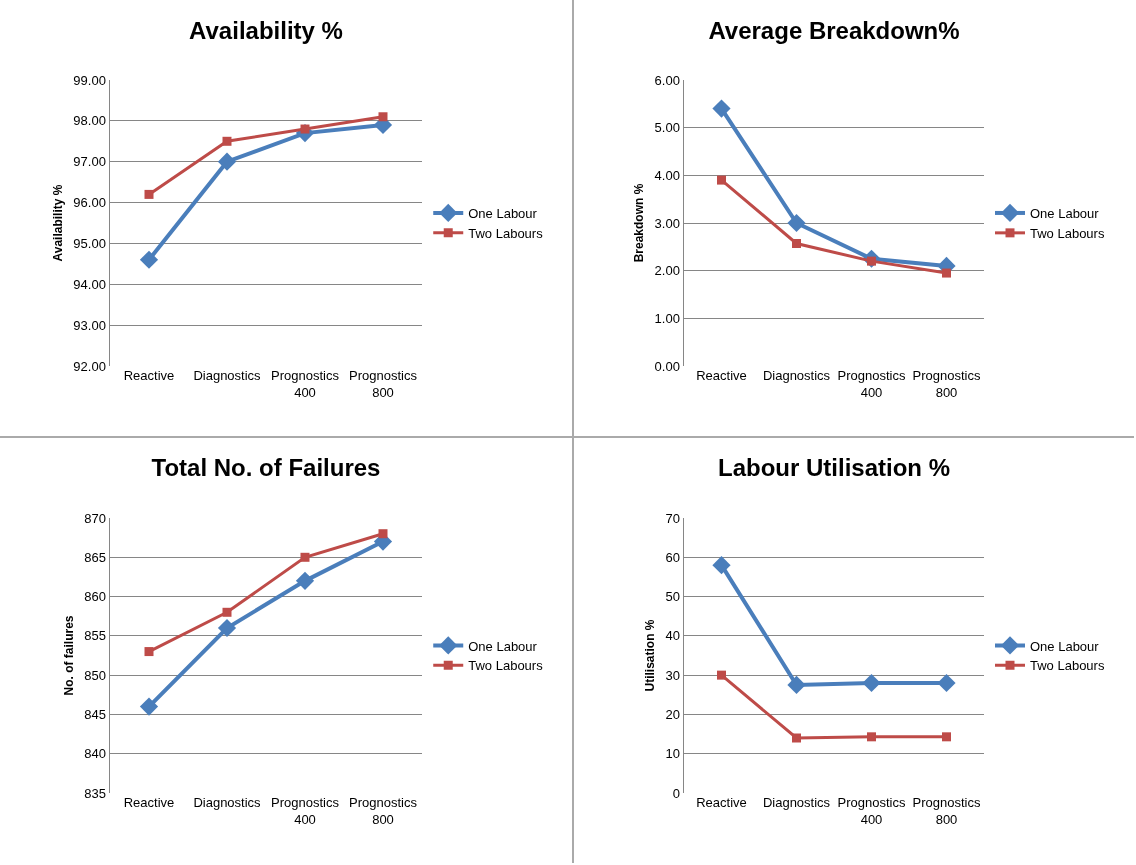 This screenshot has width=1136, height=865. Describe the element at coordinates (95, 518) in the screenshot. I see `y-tick-label: 870` at that location.